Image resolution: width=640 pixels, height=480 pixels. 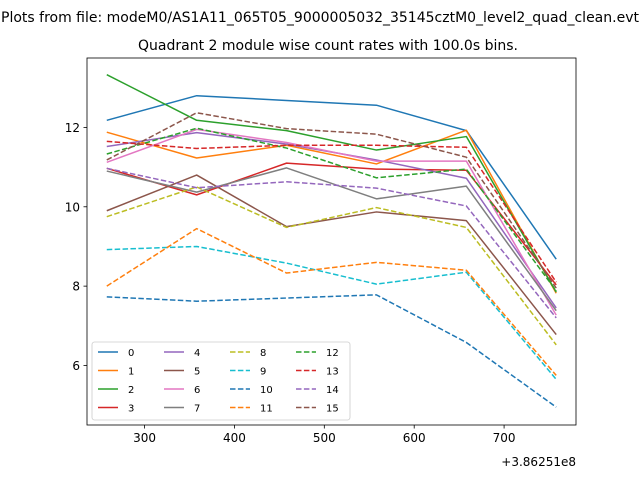 What do you see at coordinates (221, 381) in the screenshot?
I see `legend-box` at bounding box center [221, 381].